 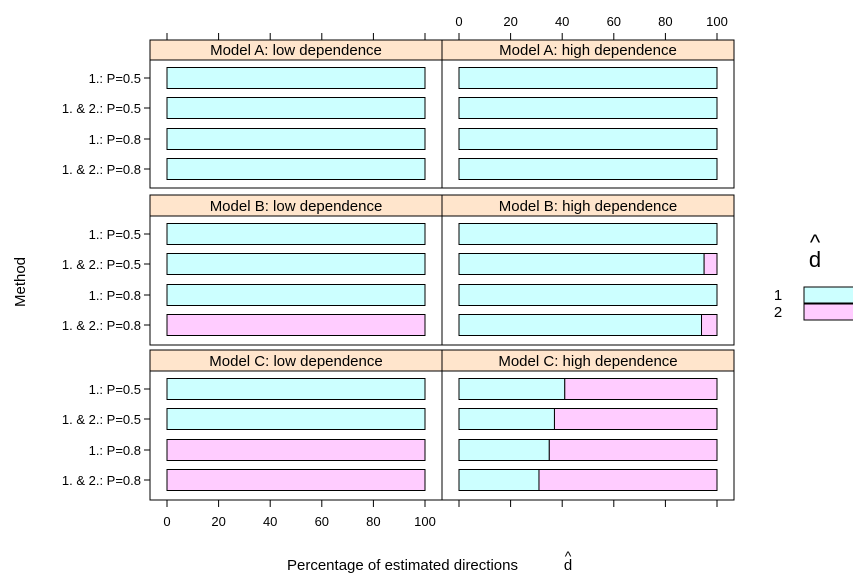 What do you see at coordinates (778, 312) in the screenshot?
I see `legend-label: 2` at bounding box center [778, 312].